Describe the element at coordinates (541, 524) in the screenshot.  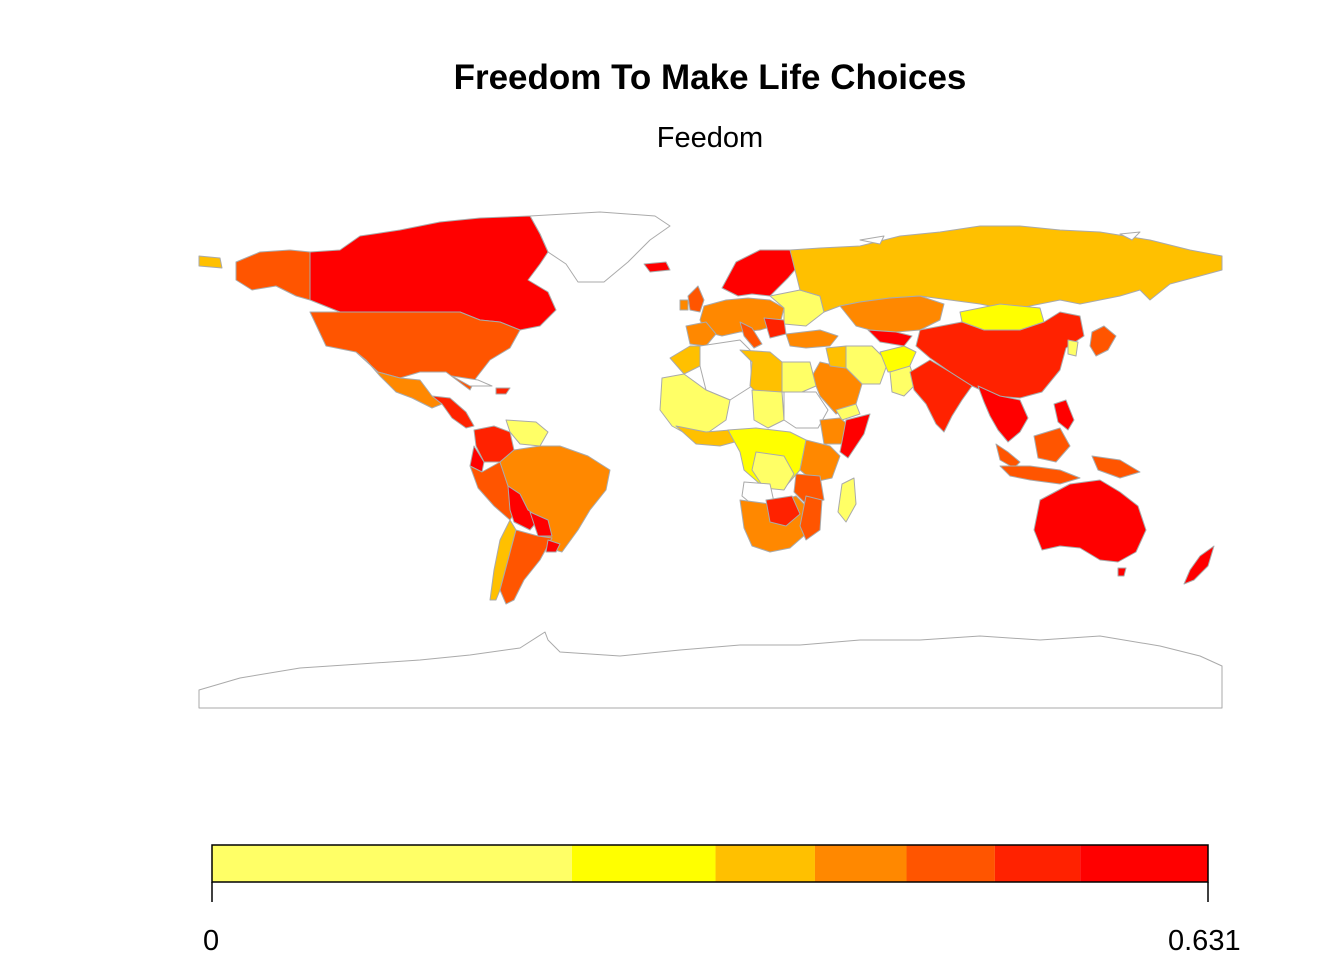
I see `region-paraguay` at that location.